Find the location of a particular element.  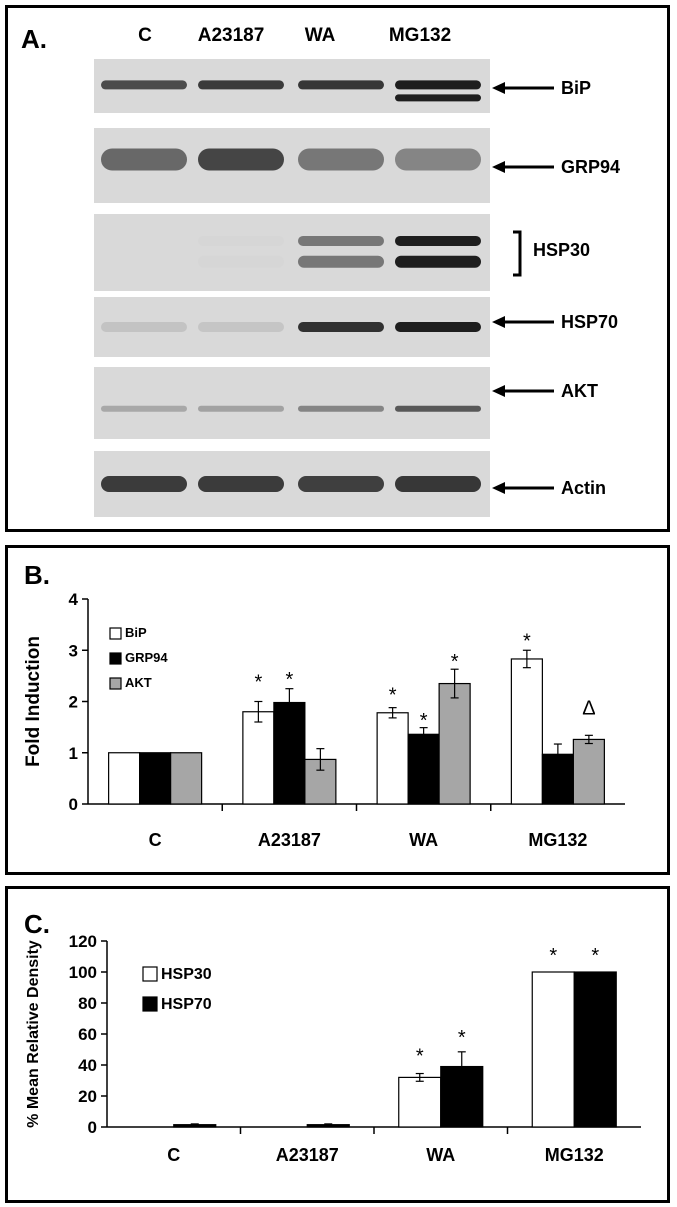

bar-akt-wa is located at coordinates (454, 743).